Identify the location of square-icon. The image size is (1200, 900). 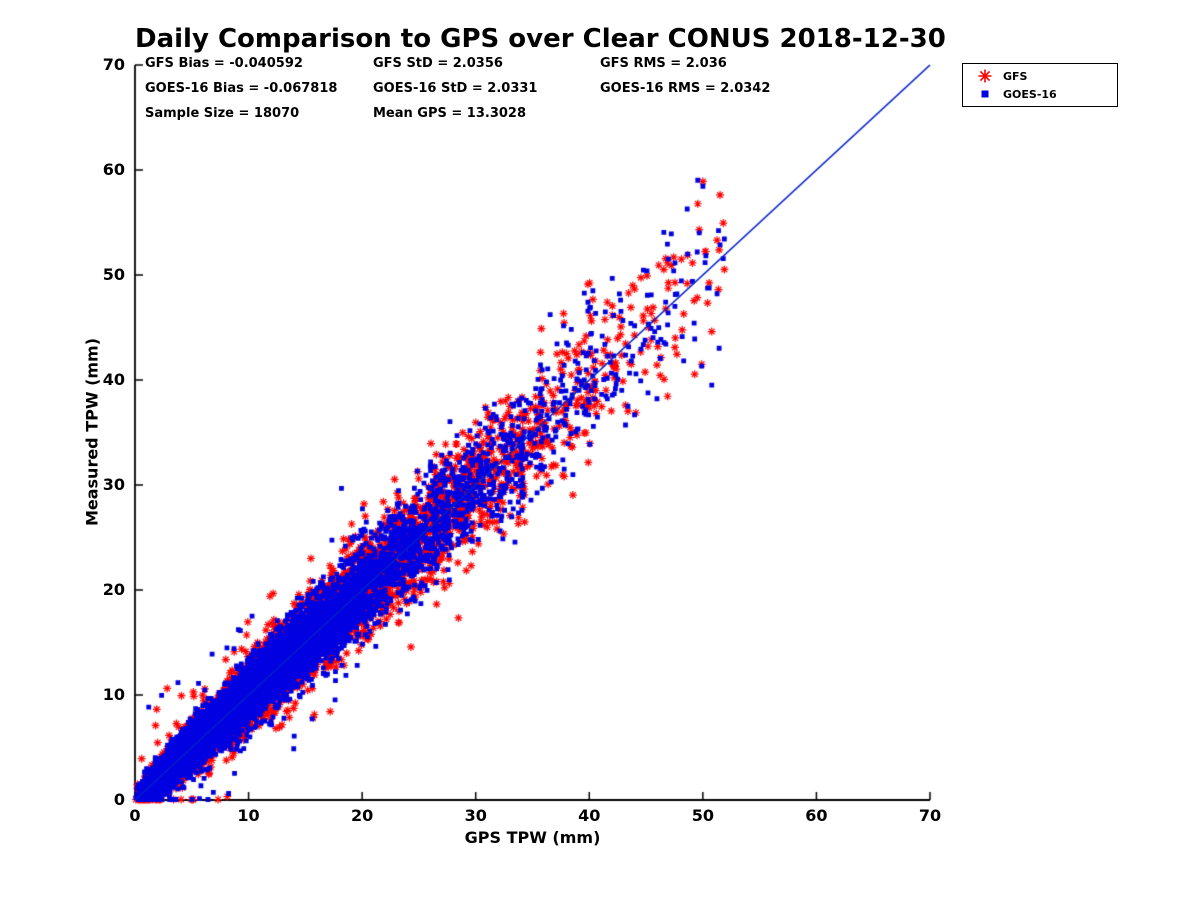
(985, 94).